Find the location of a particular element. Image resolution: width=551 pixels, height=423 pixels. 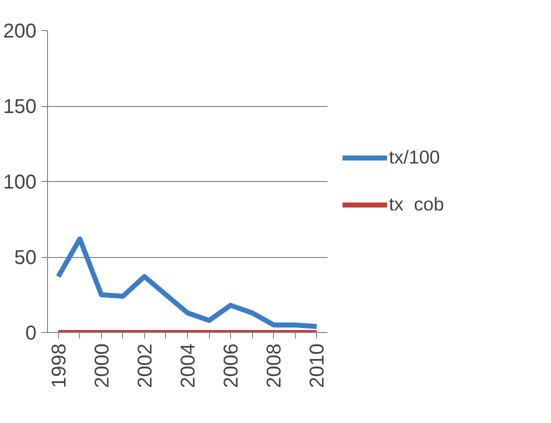

y-tick-label: 0 is located at coordinates (30, 333).